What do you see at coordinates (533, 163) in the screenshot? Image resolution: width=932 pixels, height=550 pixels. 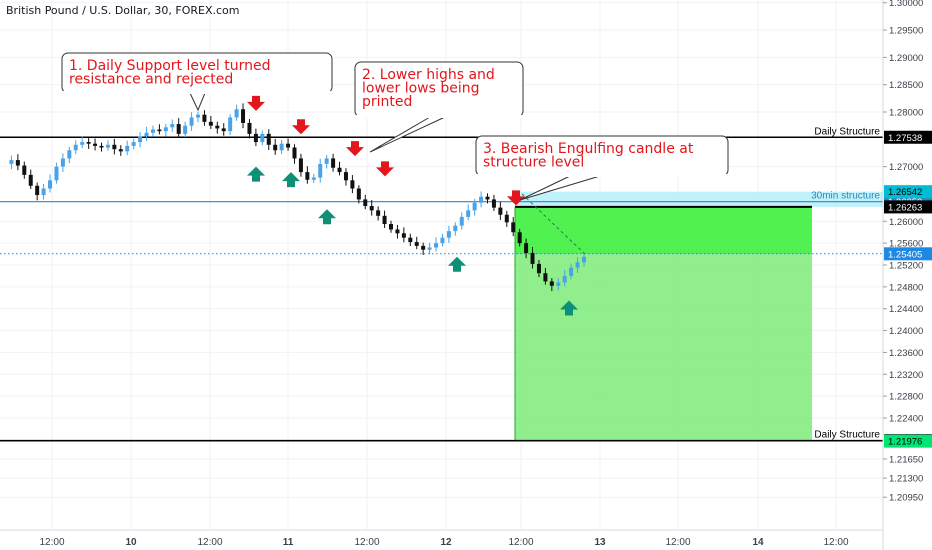 I see `annotation-text: structure level` at bounding box center [533, 163].